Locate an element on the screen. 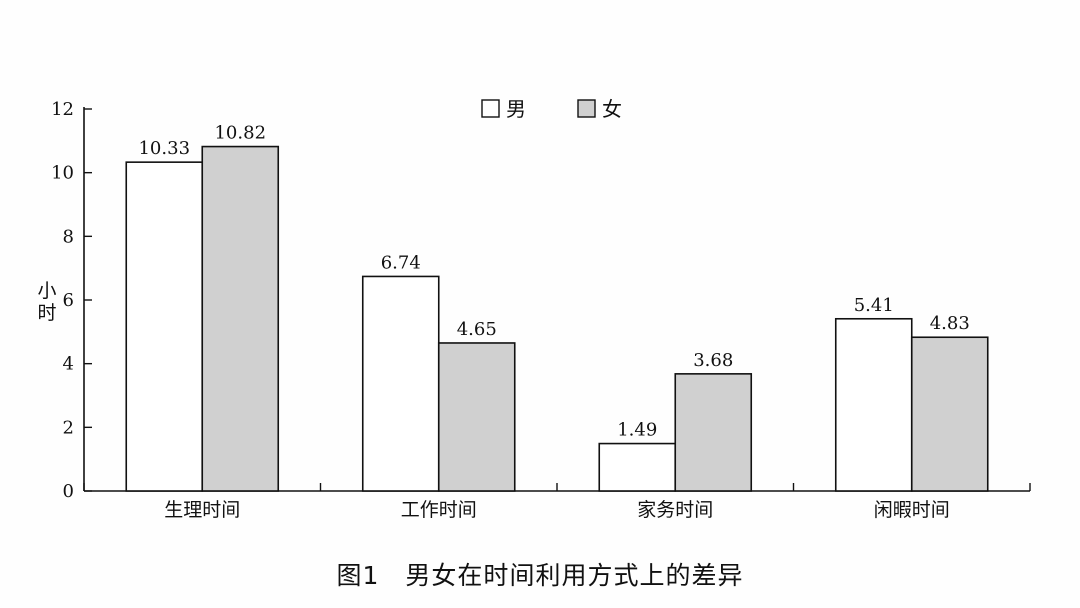 The height and width of the screenshot is (608, 1080). y-axis-label-char: 小 is located at coordinates (46, 291).